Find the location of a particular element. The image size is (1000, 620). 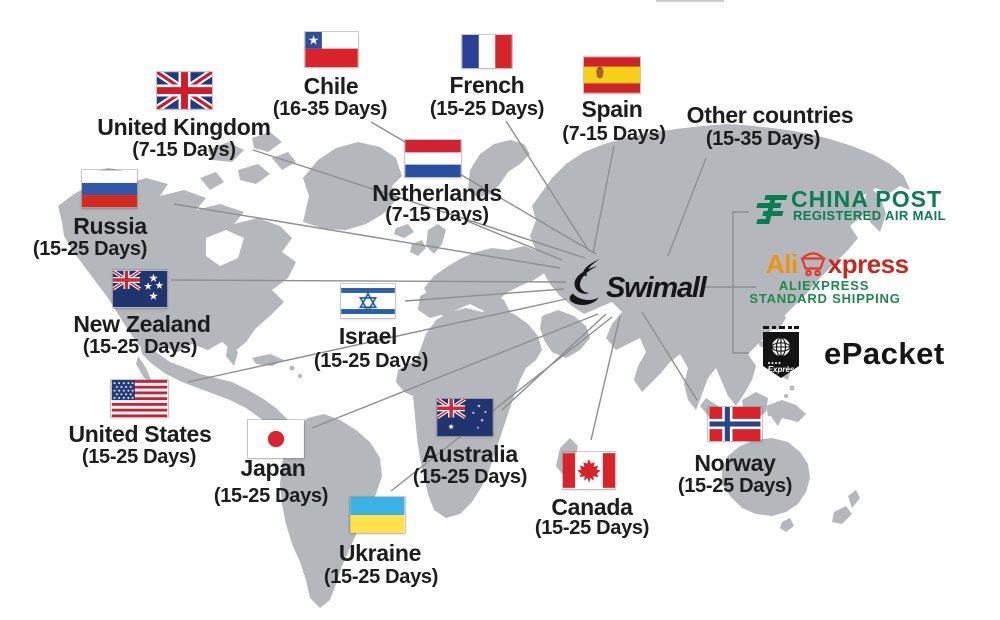

line-new-zealand is located at coordinates (368, 281).